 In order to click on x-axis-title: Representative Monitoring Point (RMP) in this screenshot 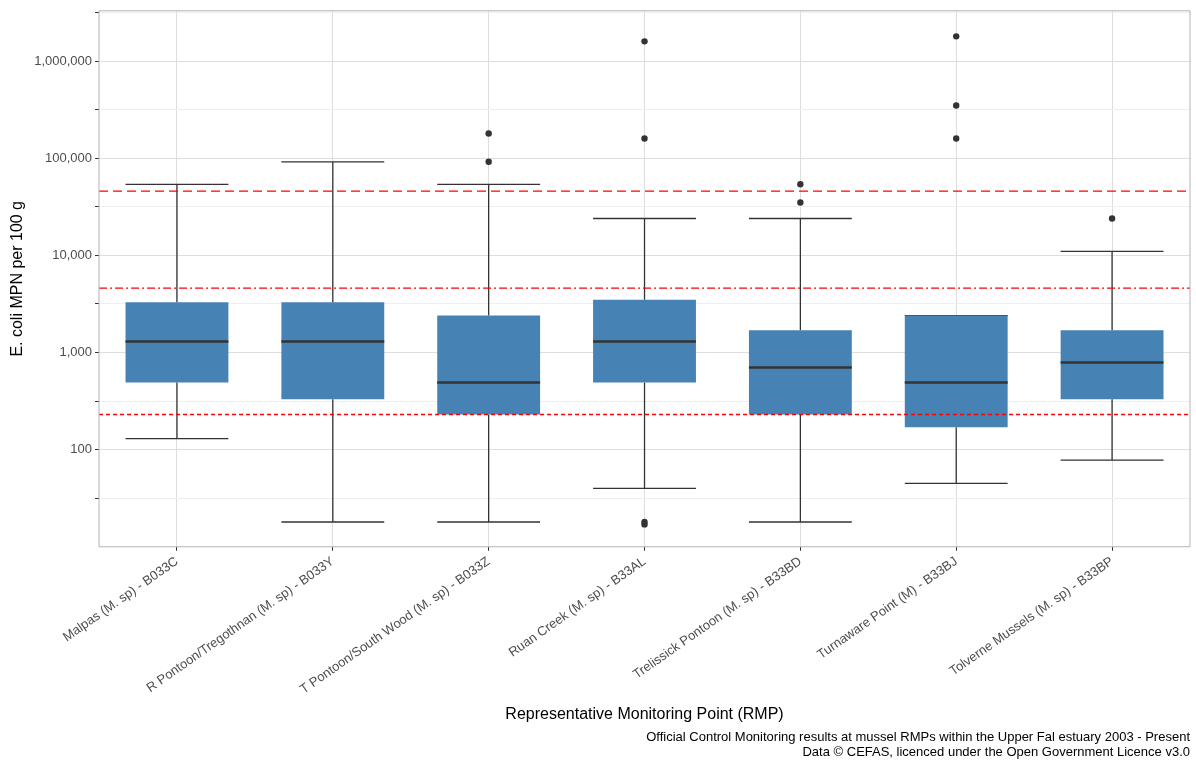, I will do `click(644, 713)`.